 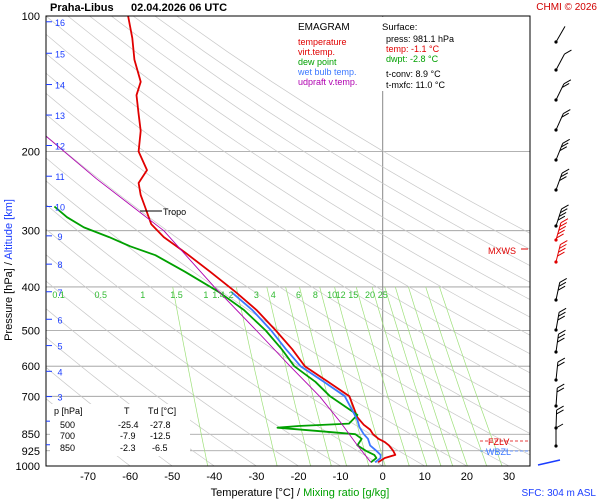 I want to click on mxws-marker: MXWS, so click(x=508, y=251).